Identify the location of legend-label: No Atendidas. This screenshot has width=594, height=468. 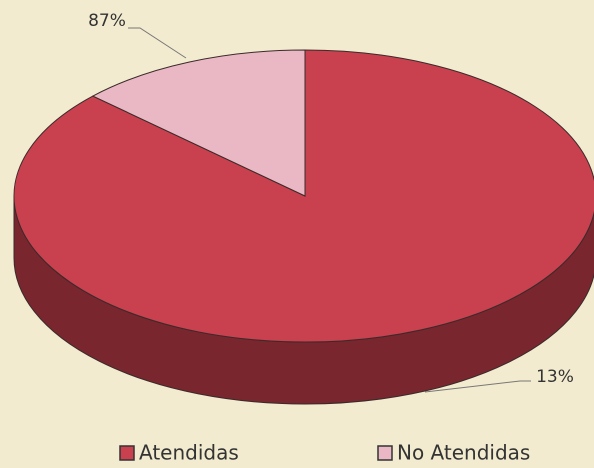
(463, 453).